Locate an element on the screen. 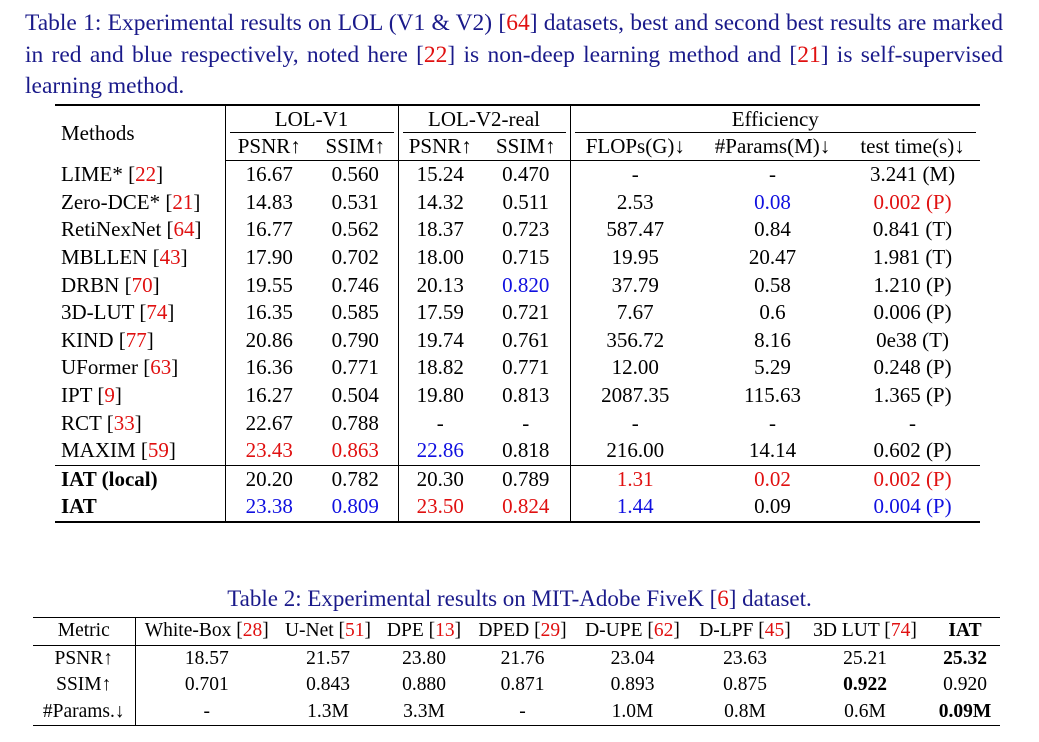 The image size is (1039, 742). group-header: LOL-V1 is located at coordinates (312, 119).